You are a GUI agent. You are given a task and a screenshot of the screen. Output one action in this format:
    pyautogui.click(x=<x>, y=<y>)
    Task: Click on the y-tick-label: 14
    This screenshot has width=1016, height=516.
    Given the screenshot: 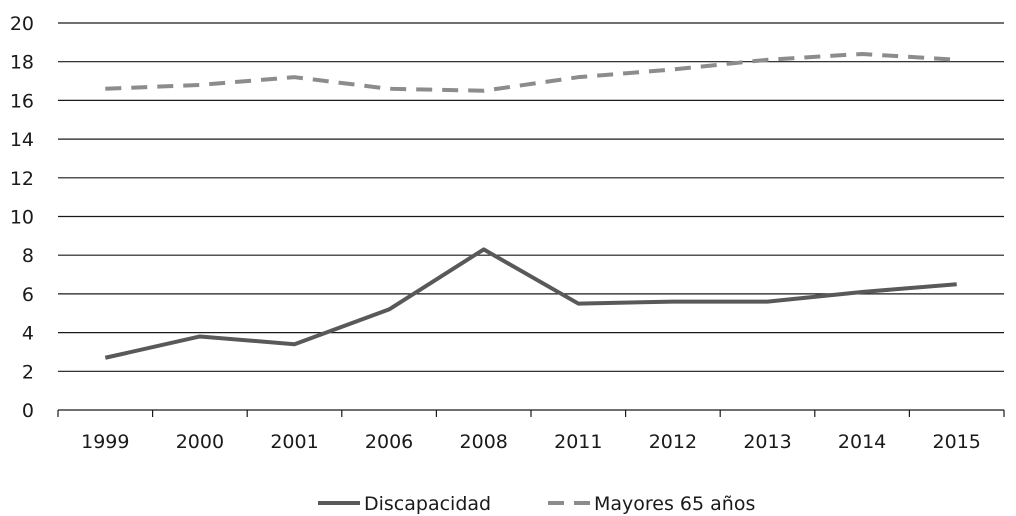 What is the action you would take?
    pyautogui.click(x=22, y=140)
    